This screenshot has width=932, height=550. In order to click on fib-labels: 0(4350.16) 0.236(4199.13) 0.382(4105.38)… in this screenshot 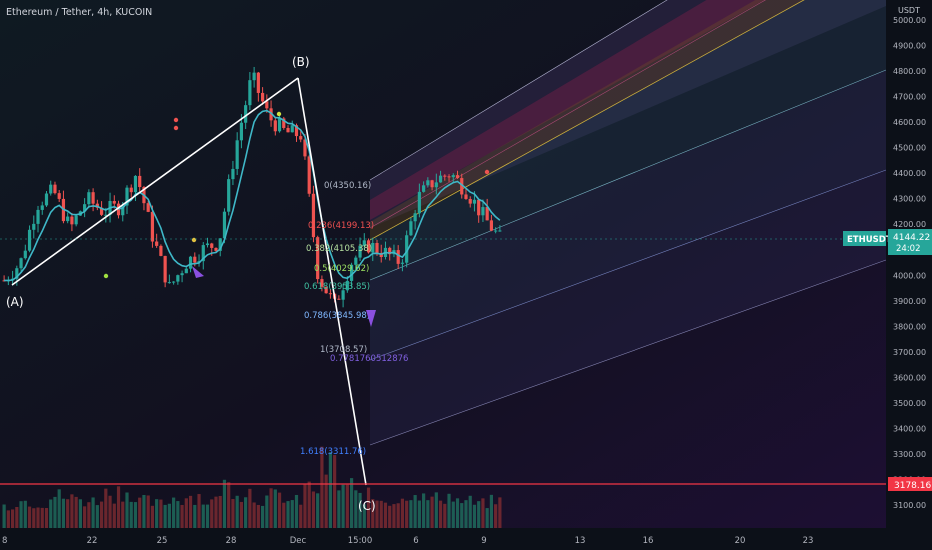, I will do `click(354, 319)`.